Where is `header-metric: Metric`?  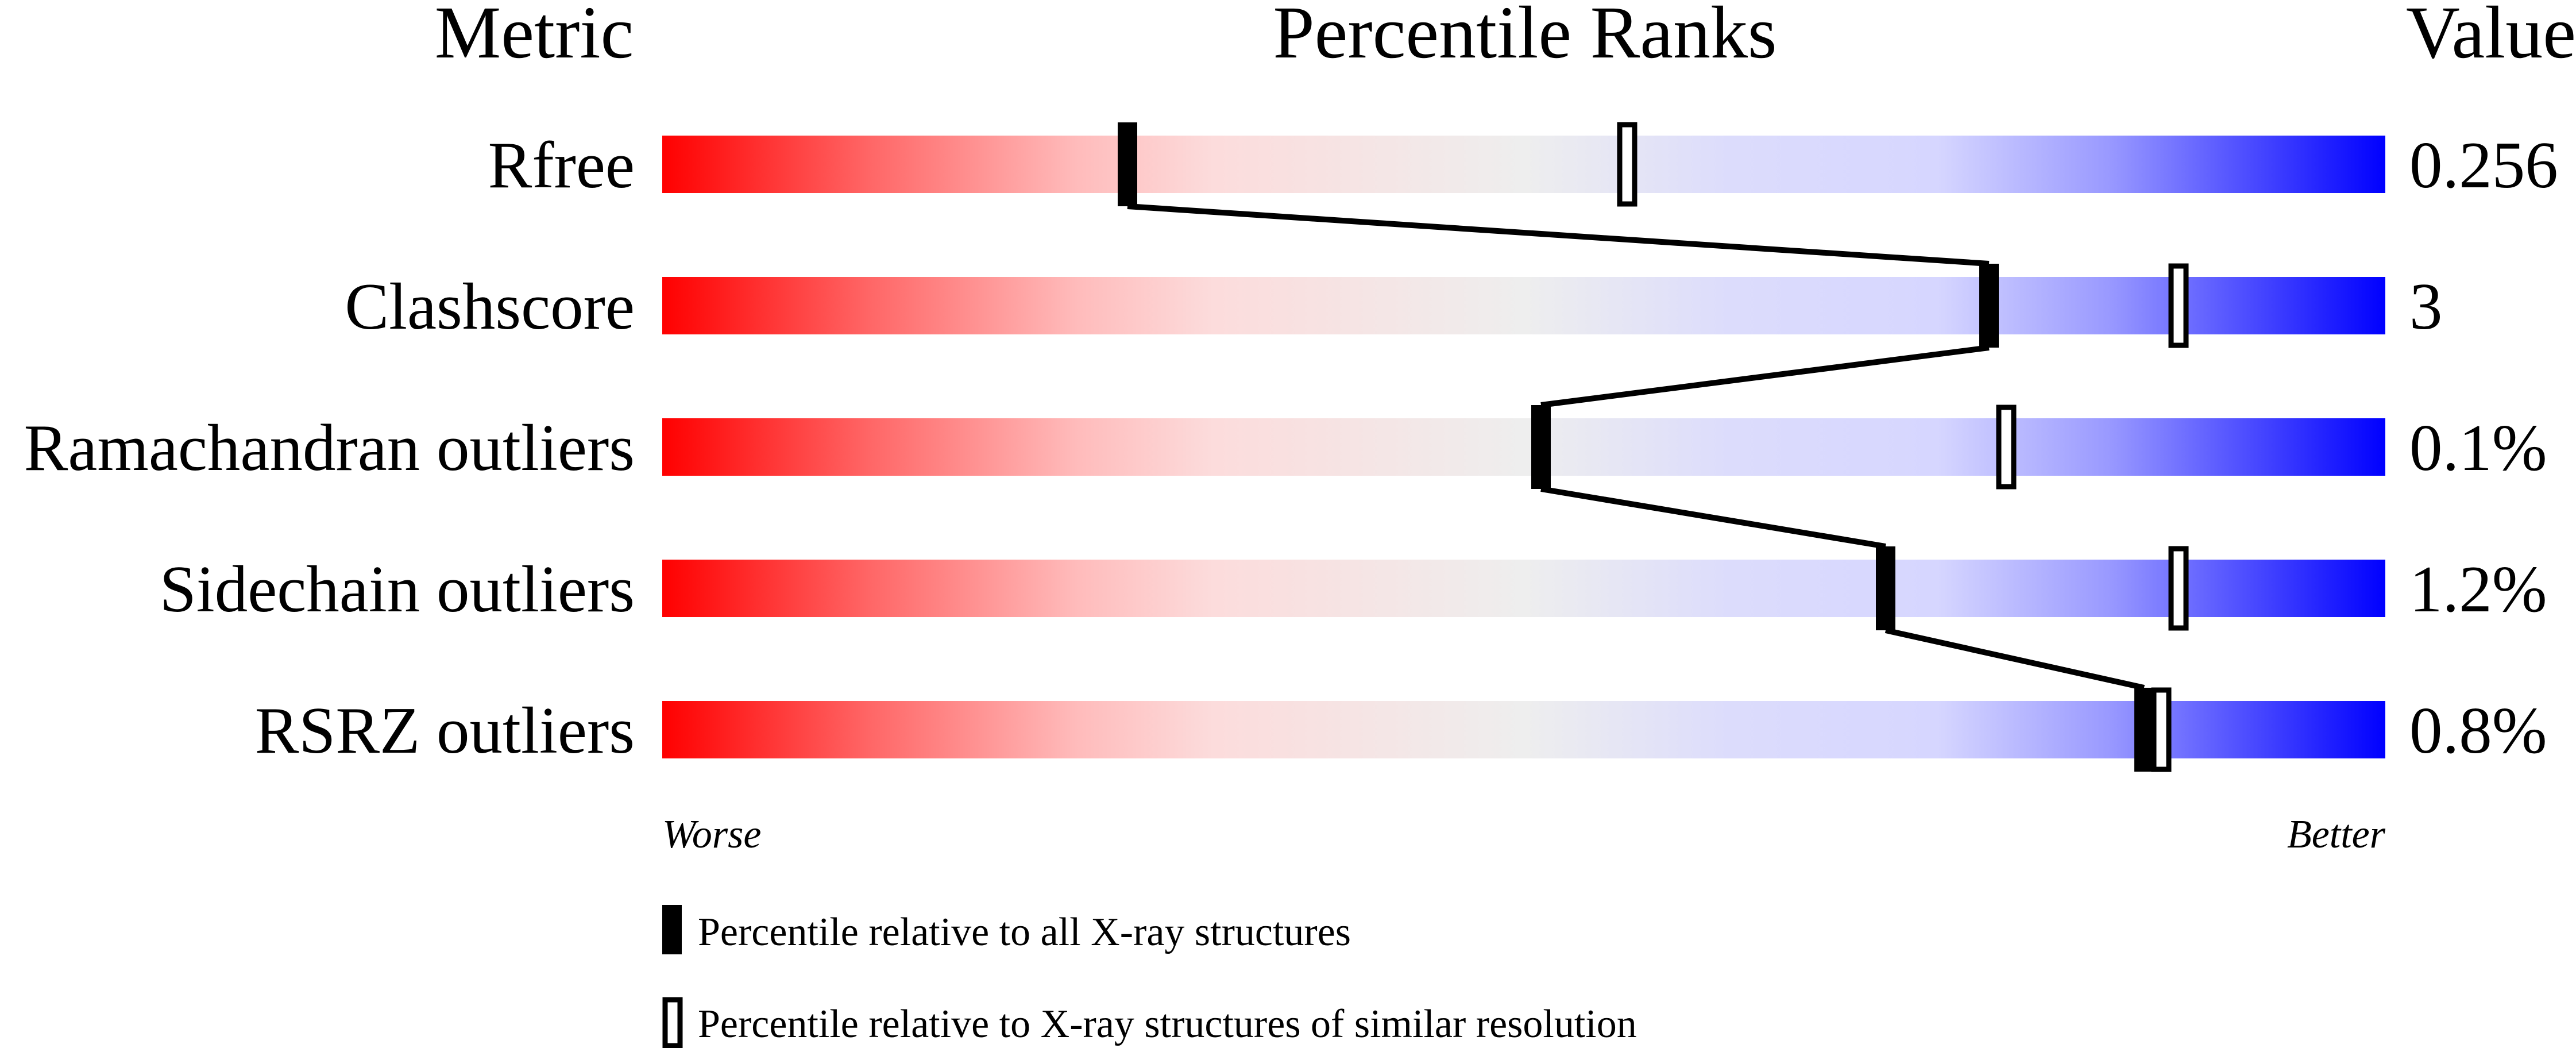 header-metric: Metric is located at coordinates (534, 37).